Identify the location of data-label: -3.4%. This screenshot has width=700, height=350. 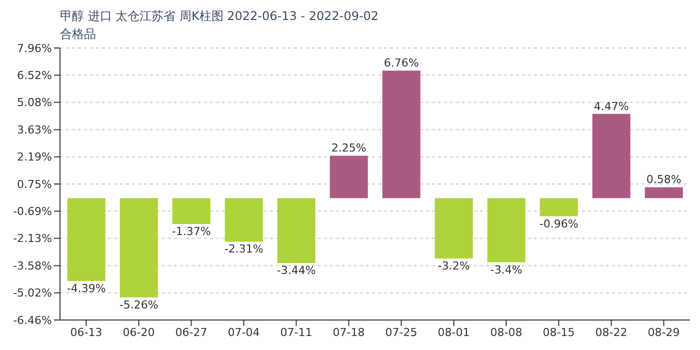
(506, 269).